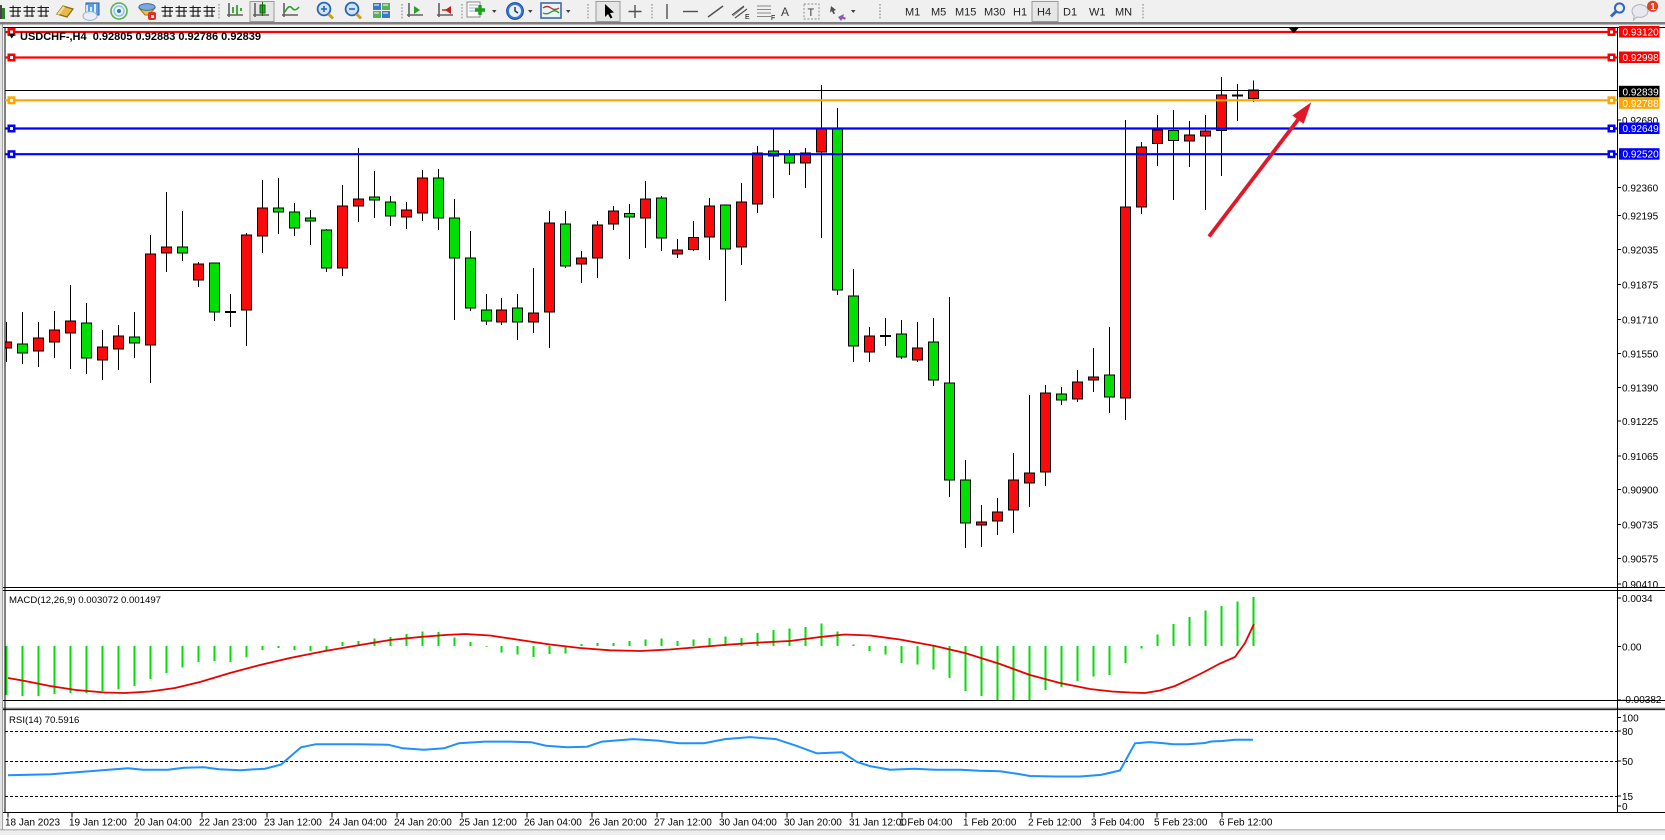 The image size is (1665, 840). Describe the element at coordinates (1641, 58) in the screenshot. I see `svg-text: 0.92998` at that location.